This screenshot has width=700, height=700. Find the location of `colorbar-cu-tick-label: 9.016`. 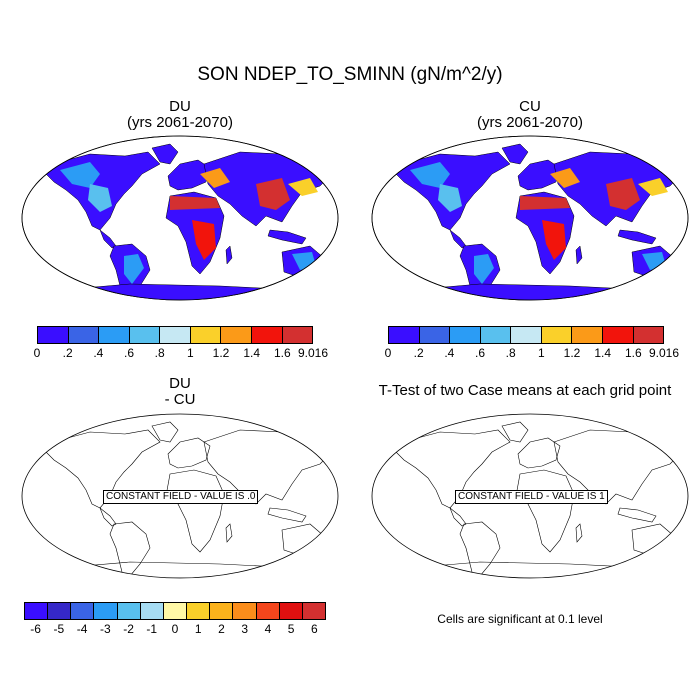

colorbar-cu-tick-label: 9.016 is located at coordinates (664, 353).